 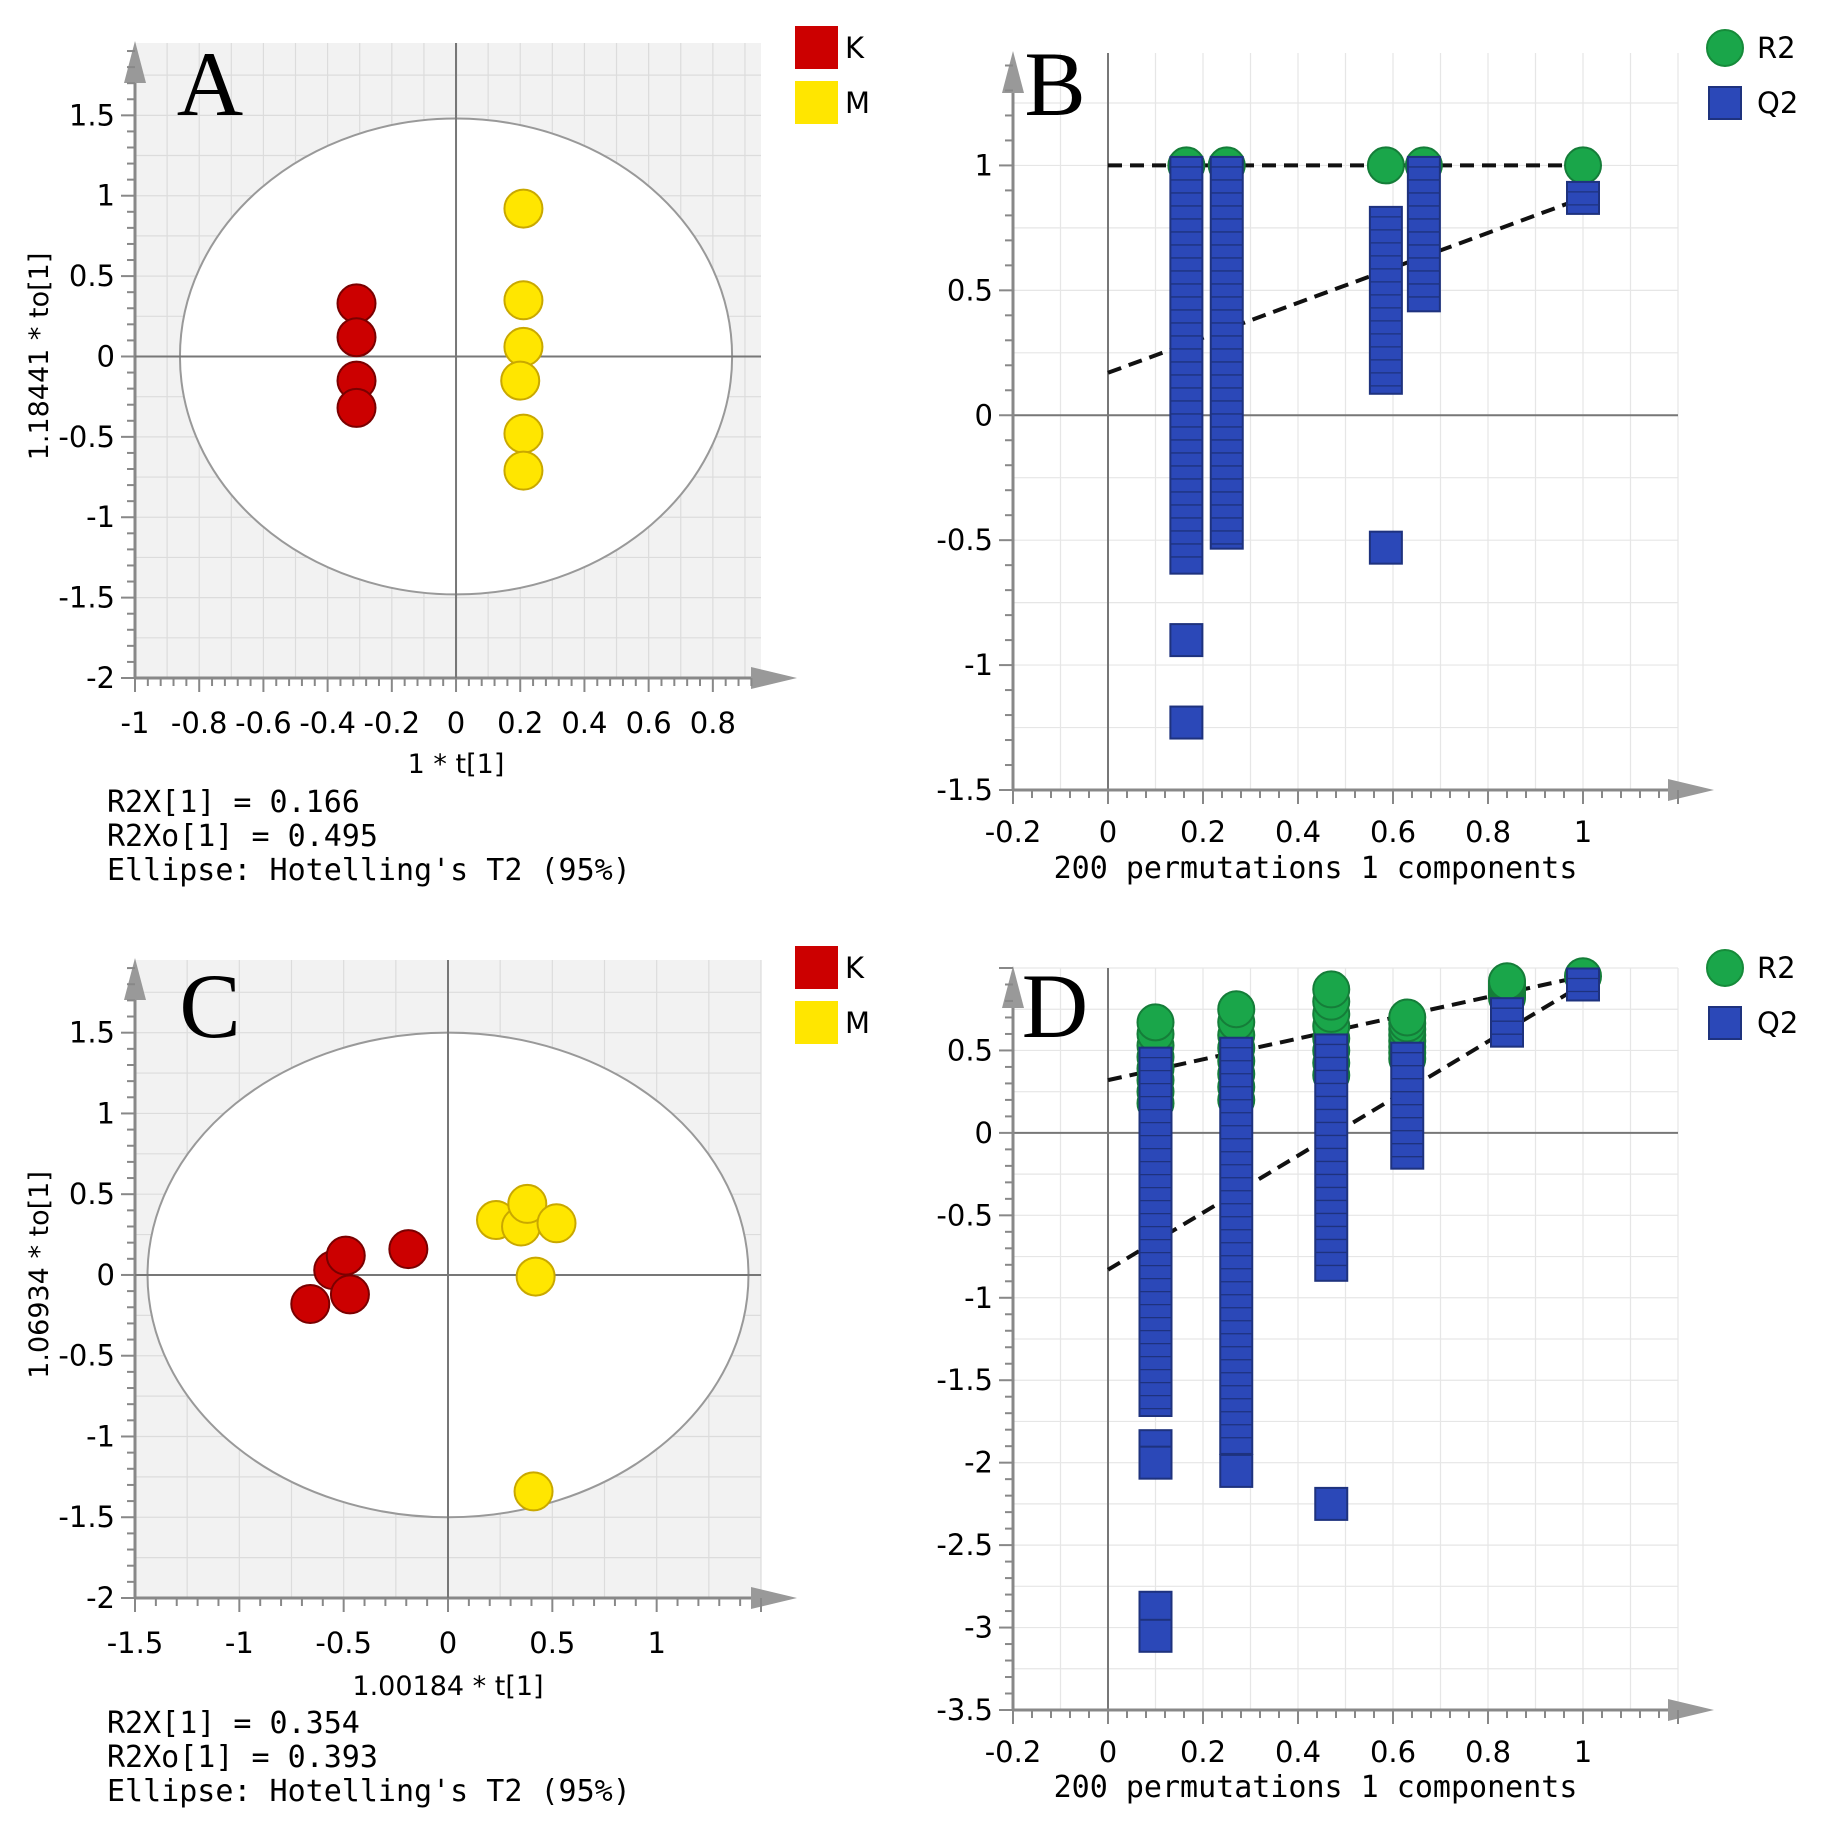 What do you see at coordinates (343, 1643) in the screenshot?
I see `x-tick-label: -0.5` at bounding box center [343, 1643].